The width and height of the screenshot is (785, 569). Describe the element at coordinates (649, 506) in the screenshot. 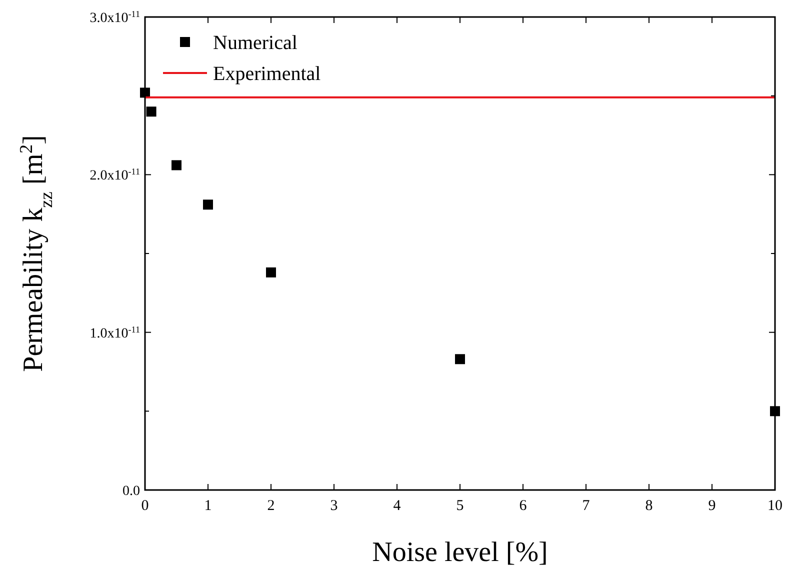

I see `x-tick-label: 8` at that location.